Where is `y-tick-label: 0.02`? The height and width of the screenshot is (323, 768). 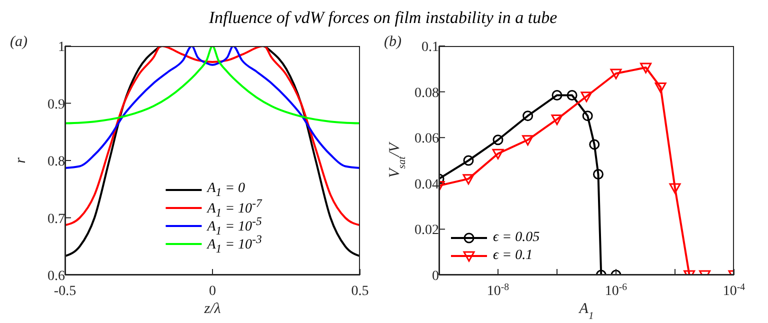
y-tick-label: 0.02 is located at coordinates (426, 230).